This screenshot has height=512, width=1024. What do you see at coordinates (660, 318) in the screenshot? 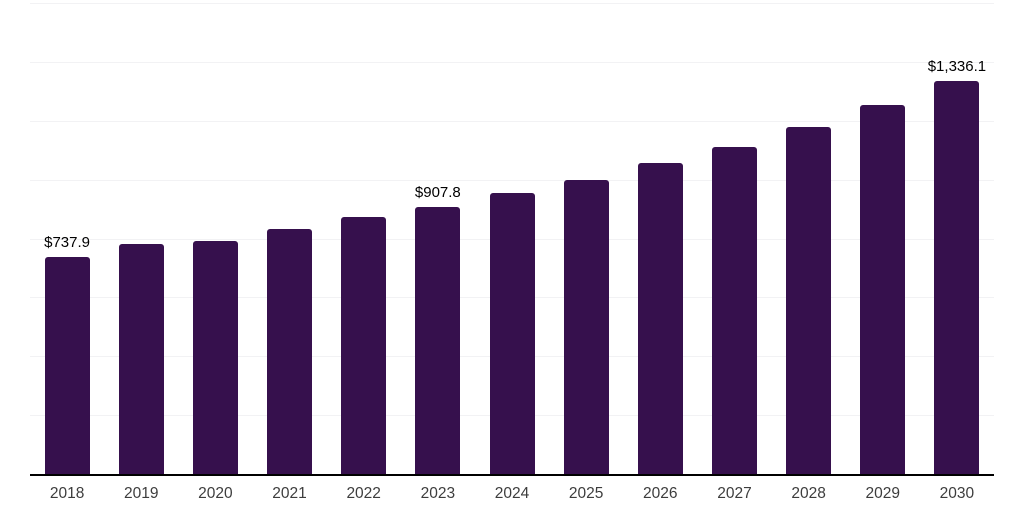
I see `bar-2026` at bounding box center [660, 318].